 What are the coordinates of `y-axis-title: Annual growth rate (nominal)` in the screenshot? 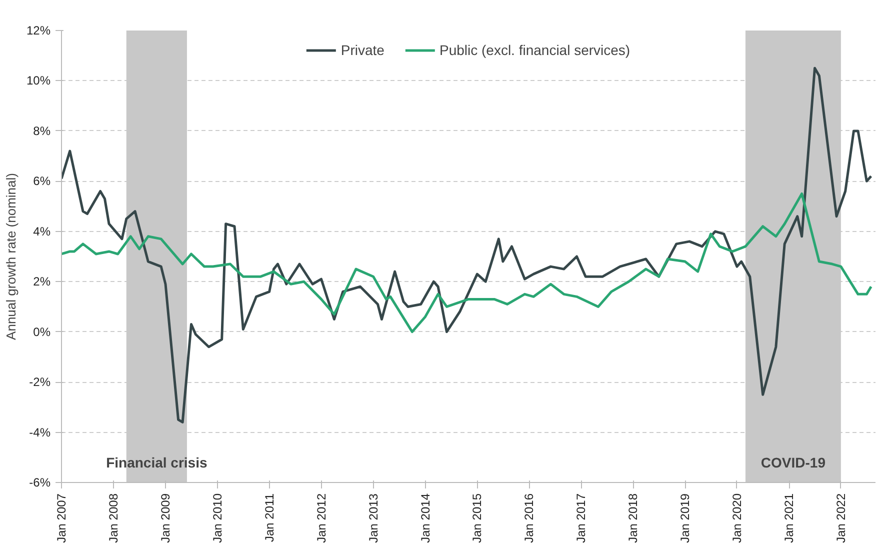 It's located at (10, 256).